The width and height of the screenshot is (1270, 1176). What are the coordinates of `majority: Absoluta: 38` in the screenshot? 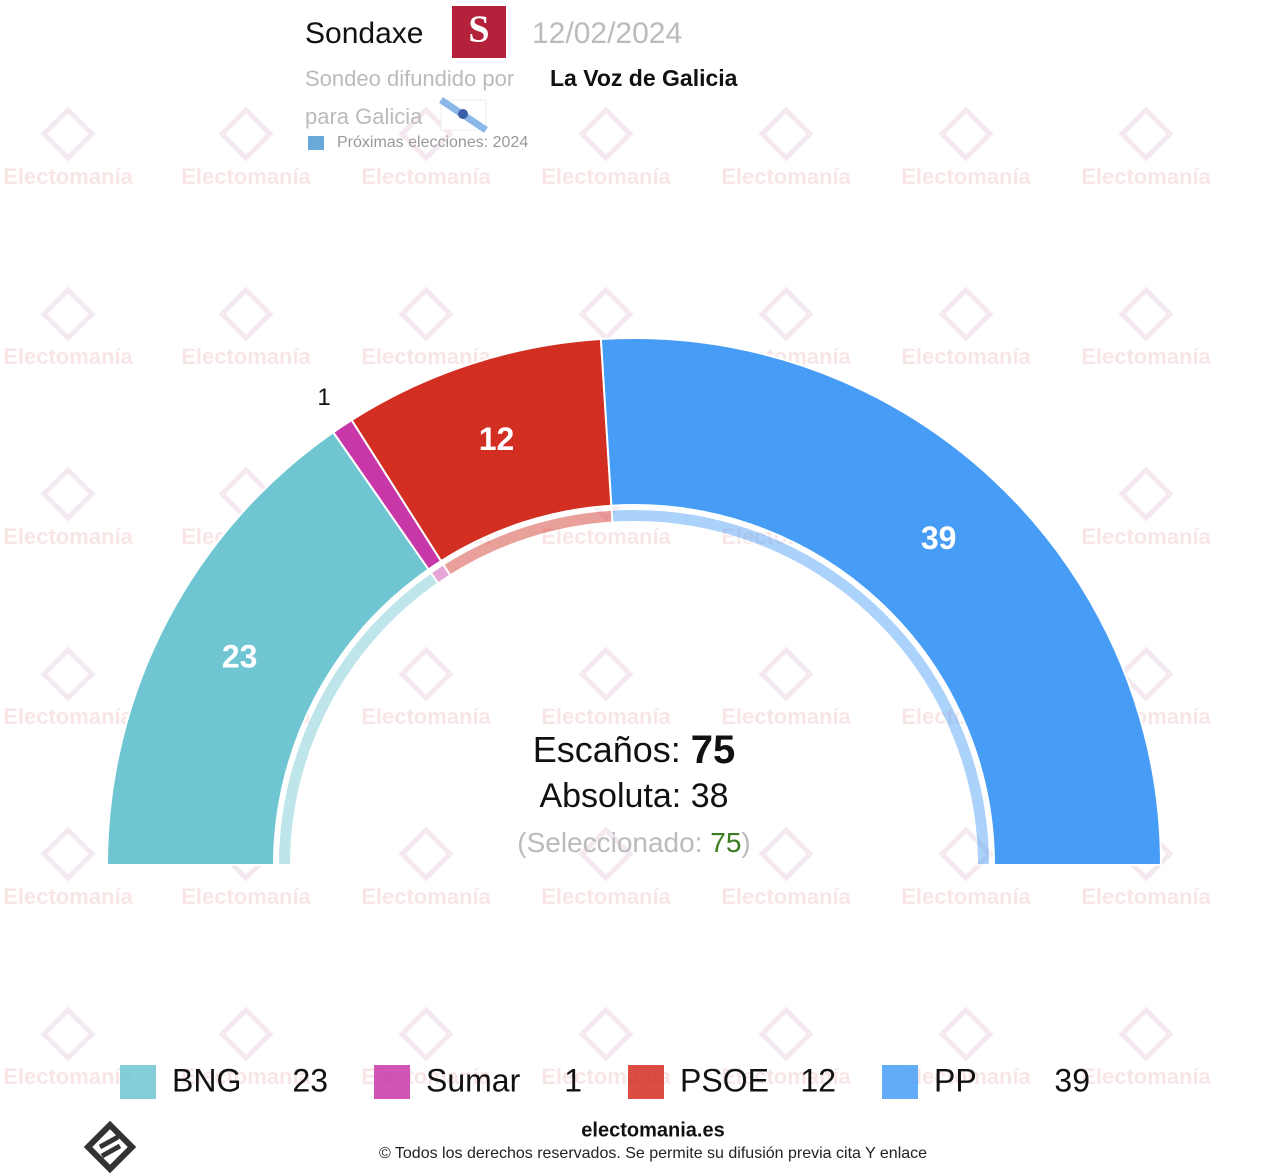 It's located at (633, 796).